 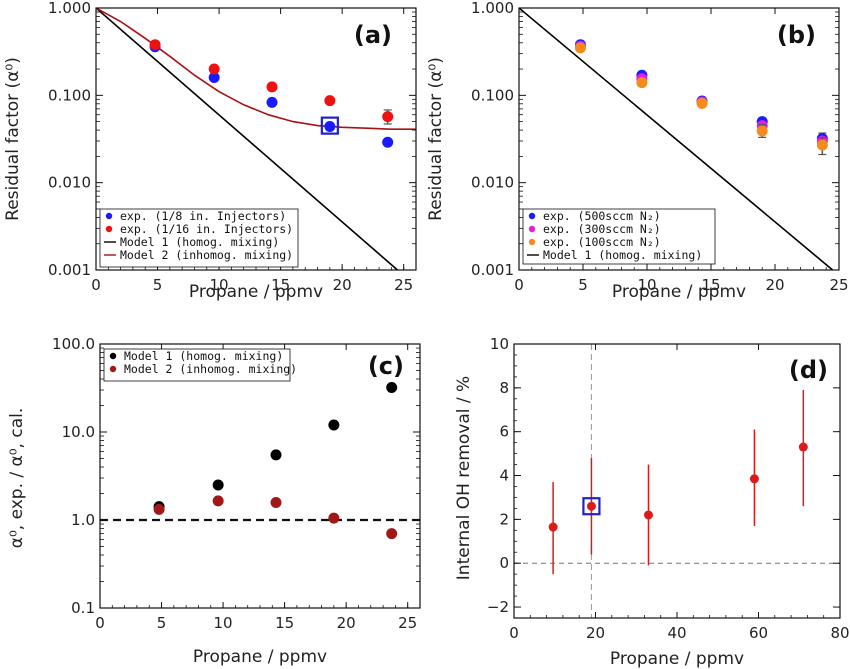 I want to click on panel-c-label: (c), so click(x=386, y=366).